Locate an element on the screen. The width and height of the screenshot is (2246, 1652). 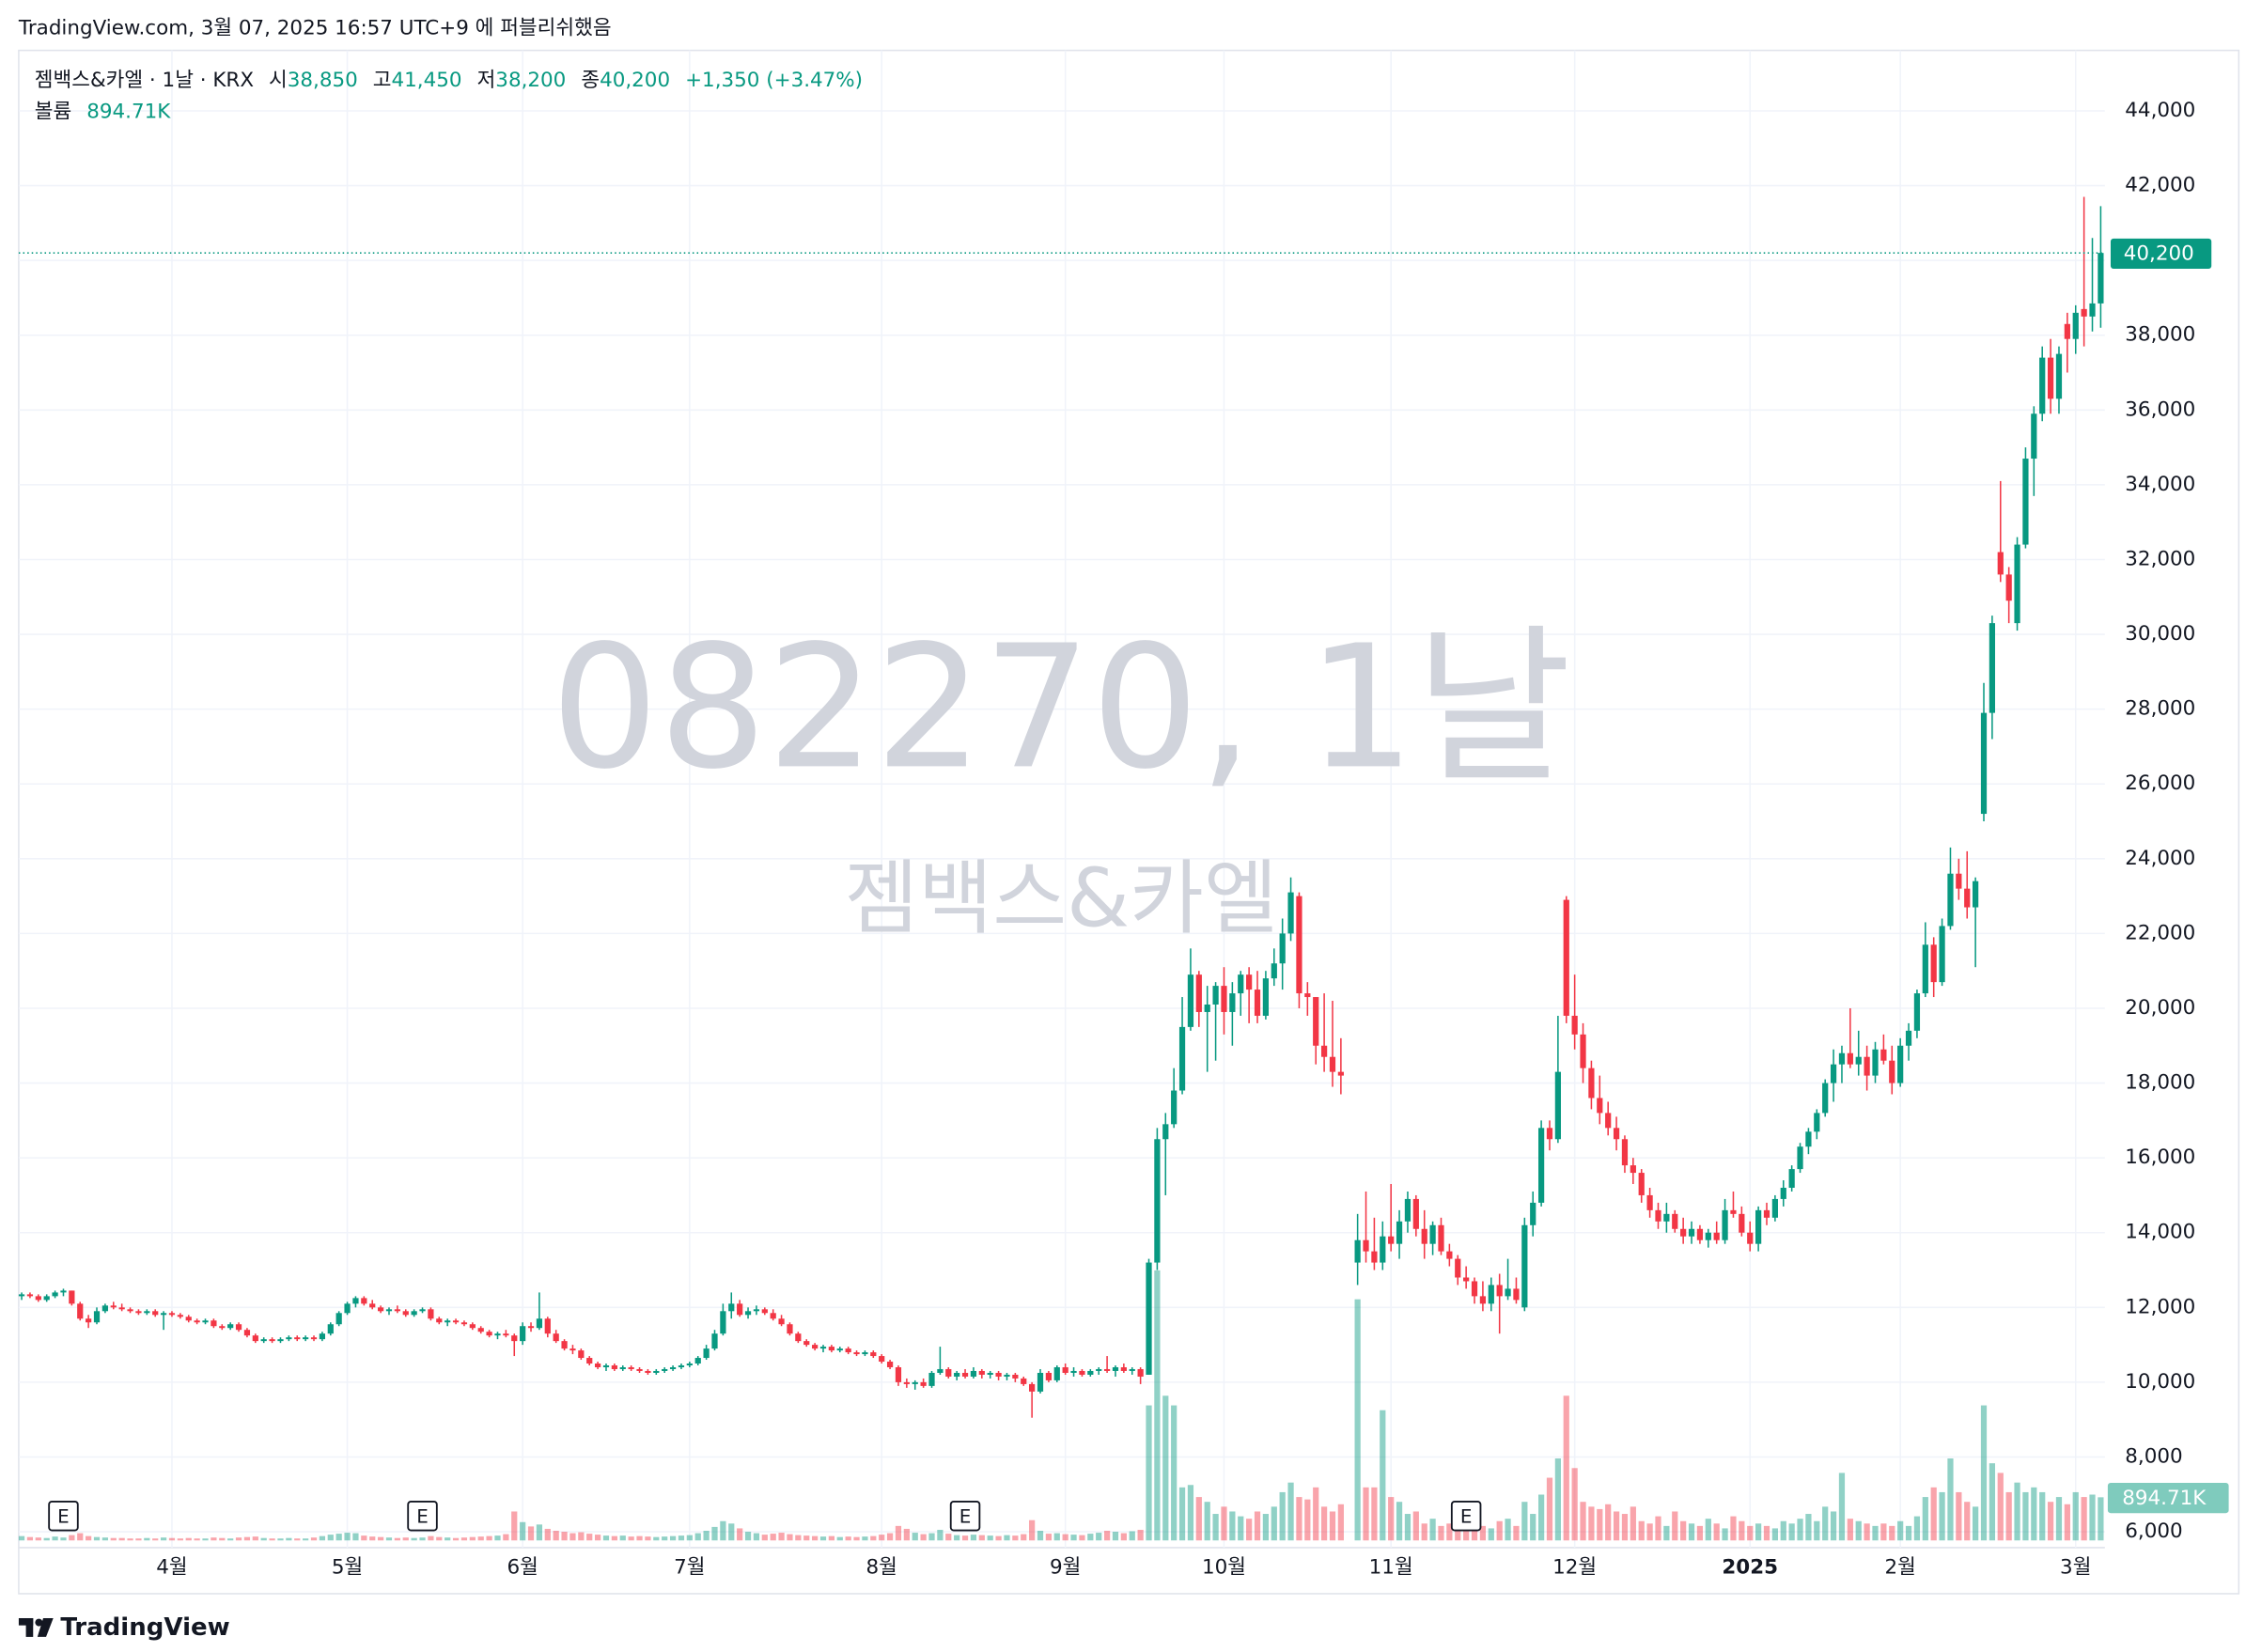
legend-close-label: 종 is located at coordinates (591, 80).